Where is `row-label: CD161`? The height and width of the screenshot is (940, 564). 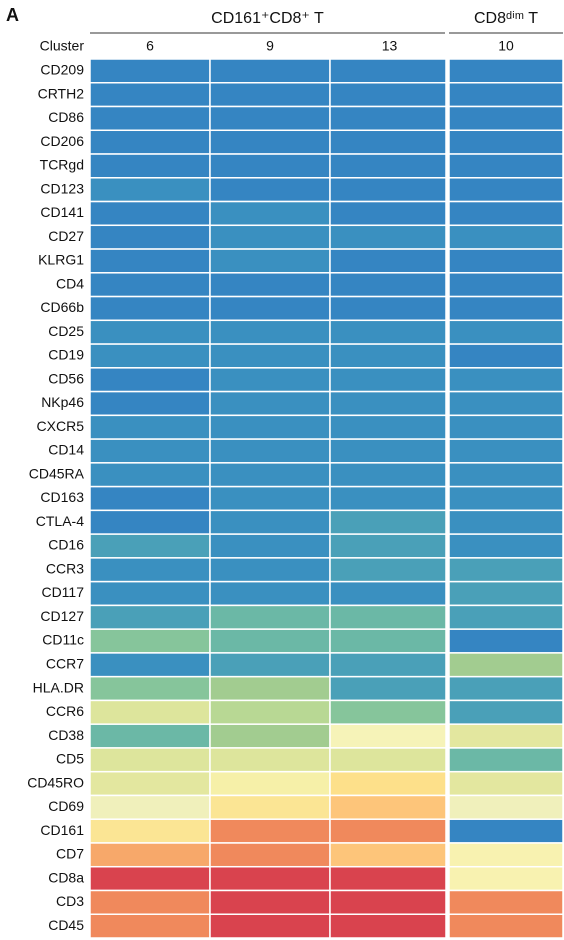 row-label: CD161 is located at coordinates (62, 830).